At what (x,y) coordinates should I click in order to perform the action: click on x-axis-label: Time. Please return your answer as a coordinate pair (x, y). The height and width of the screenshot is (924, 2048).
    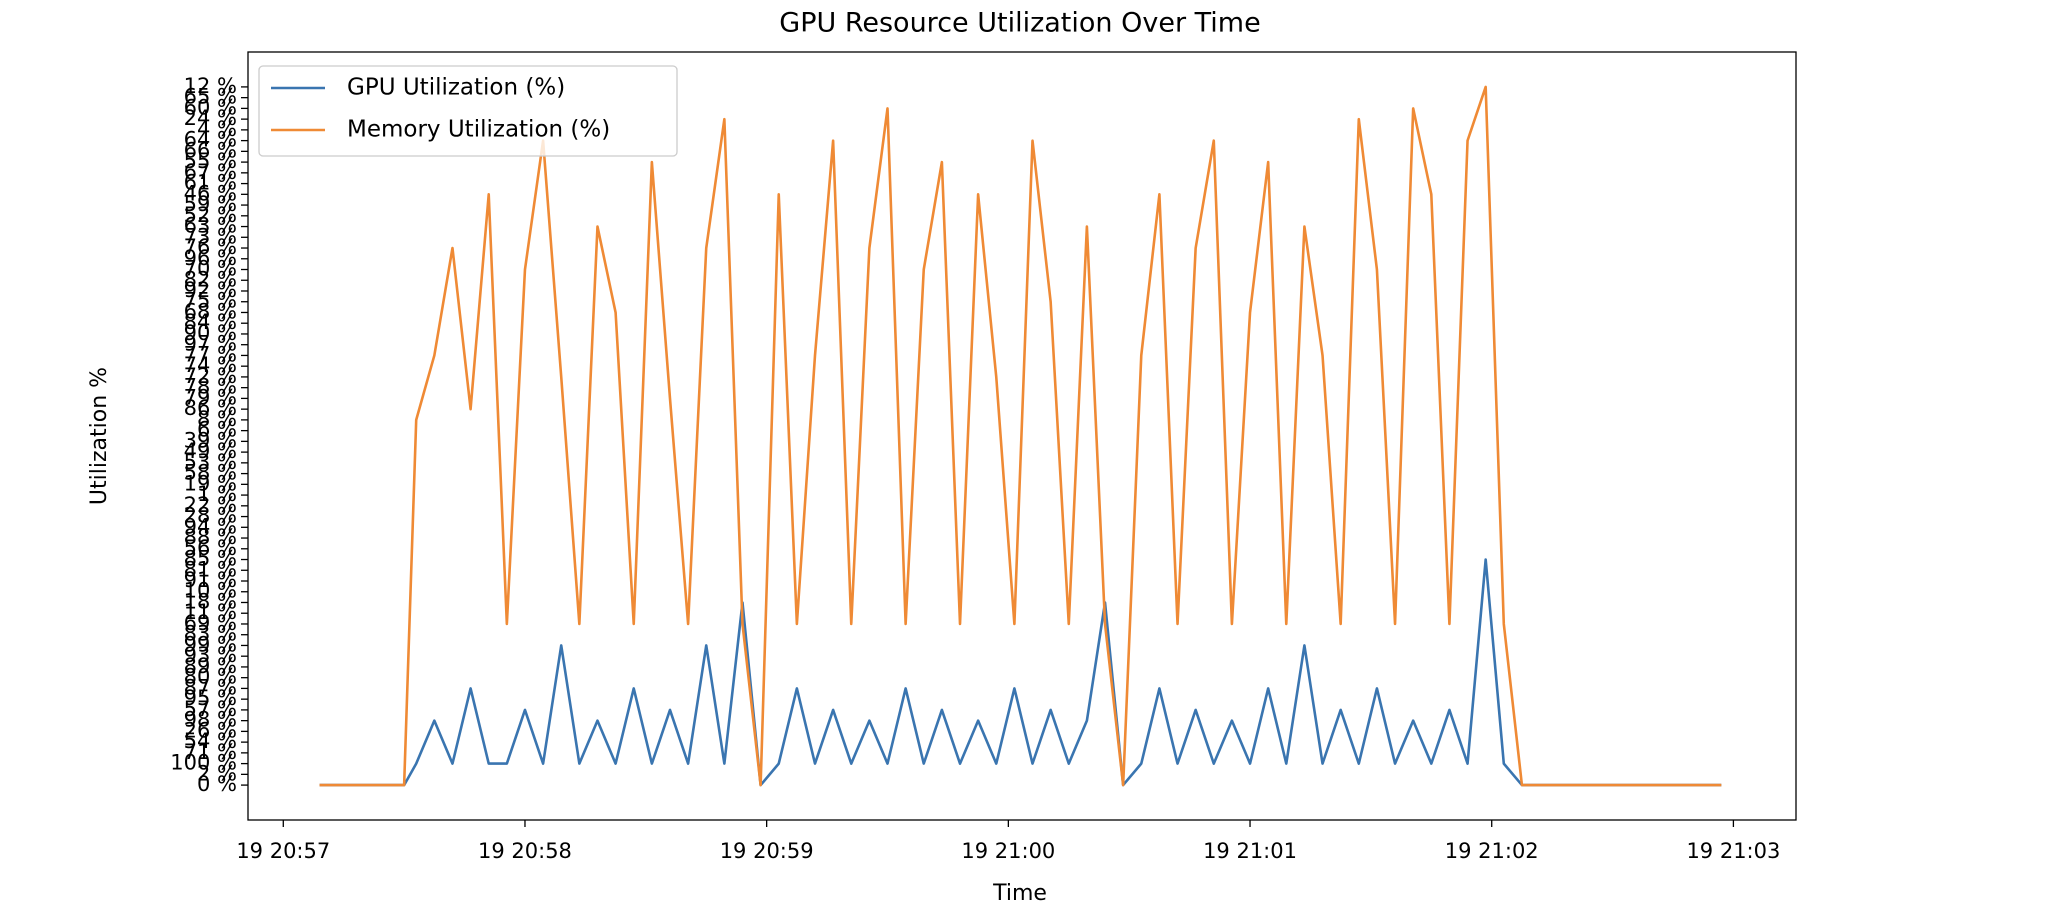
    Looking at the image, I should click on (1019, 893).